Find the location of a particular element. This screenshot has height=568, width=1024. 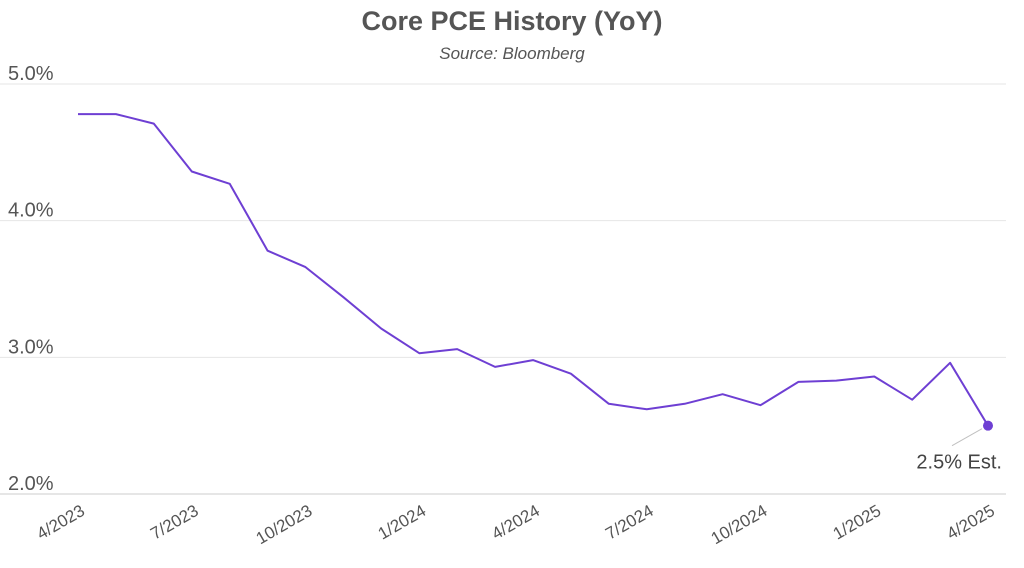

endpoint-marker is located at coordinates (988, 425).